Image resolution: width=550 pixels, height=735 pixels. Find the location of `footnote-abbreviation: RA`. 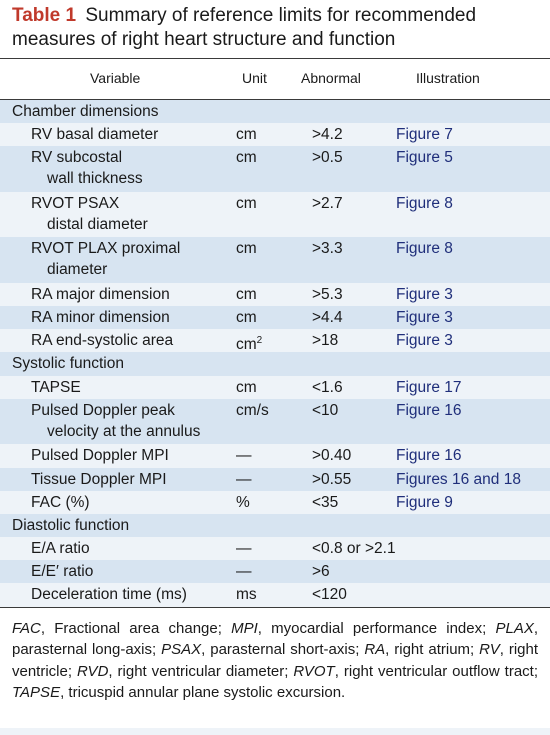

footnote-abbreviation: RA is located at coordinates (375, 650).